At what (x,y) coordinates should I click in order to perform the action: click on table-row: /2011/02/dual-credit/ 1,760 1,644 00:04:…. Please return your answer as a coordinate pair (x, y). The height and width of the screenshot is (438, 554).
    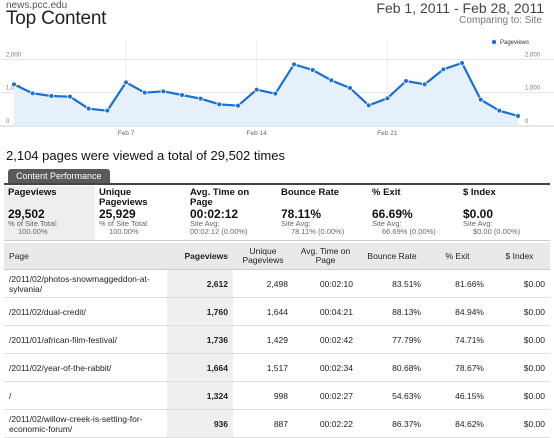
    Looking at the image, I should click on (277, 311).